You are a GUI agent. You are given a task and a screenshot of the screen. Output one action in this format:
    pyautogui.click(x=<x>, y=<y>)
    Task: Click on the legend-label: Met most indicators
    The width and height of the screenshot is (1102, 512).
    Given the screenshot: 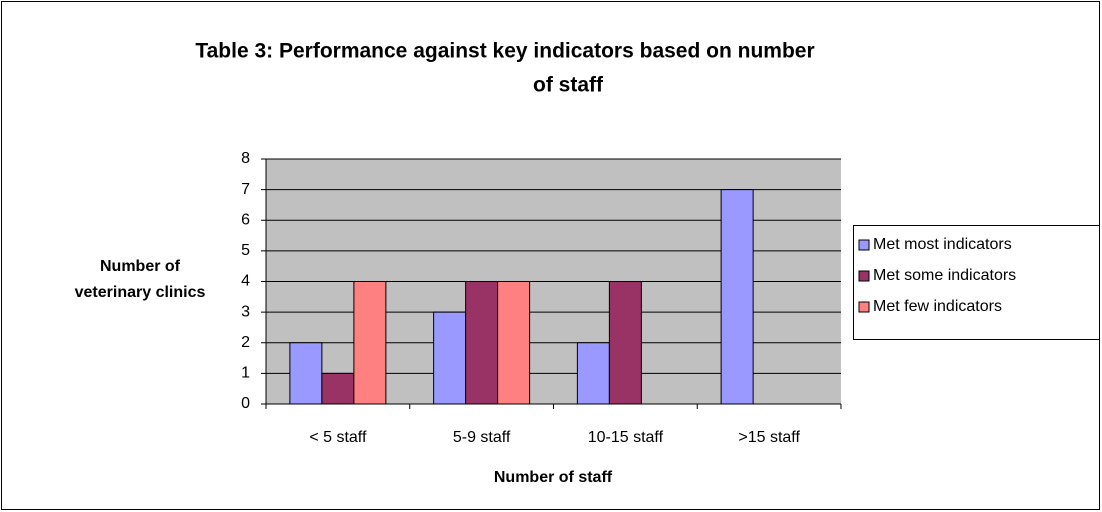 What is the action you would take?
    pyautogui.click(x=942, y=244)
    